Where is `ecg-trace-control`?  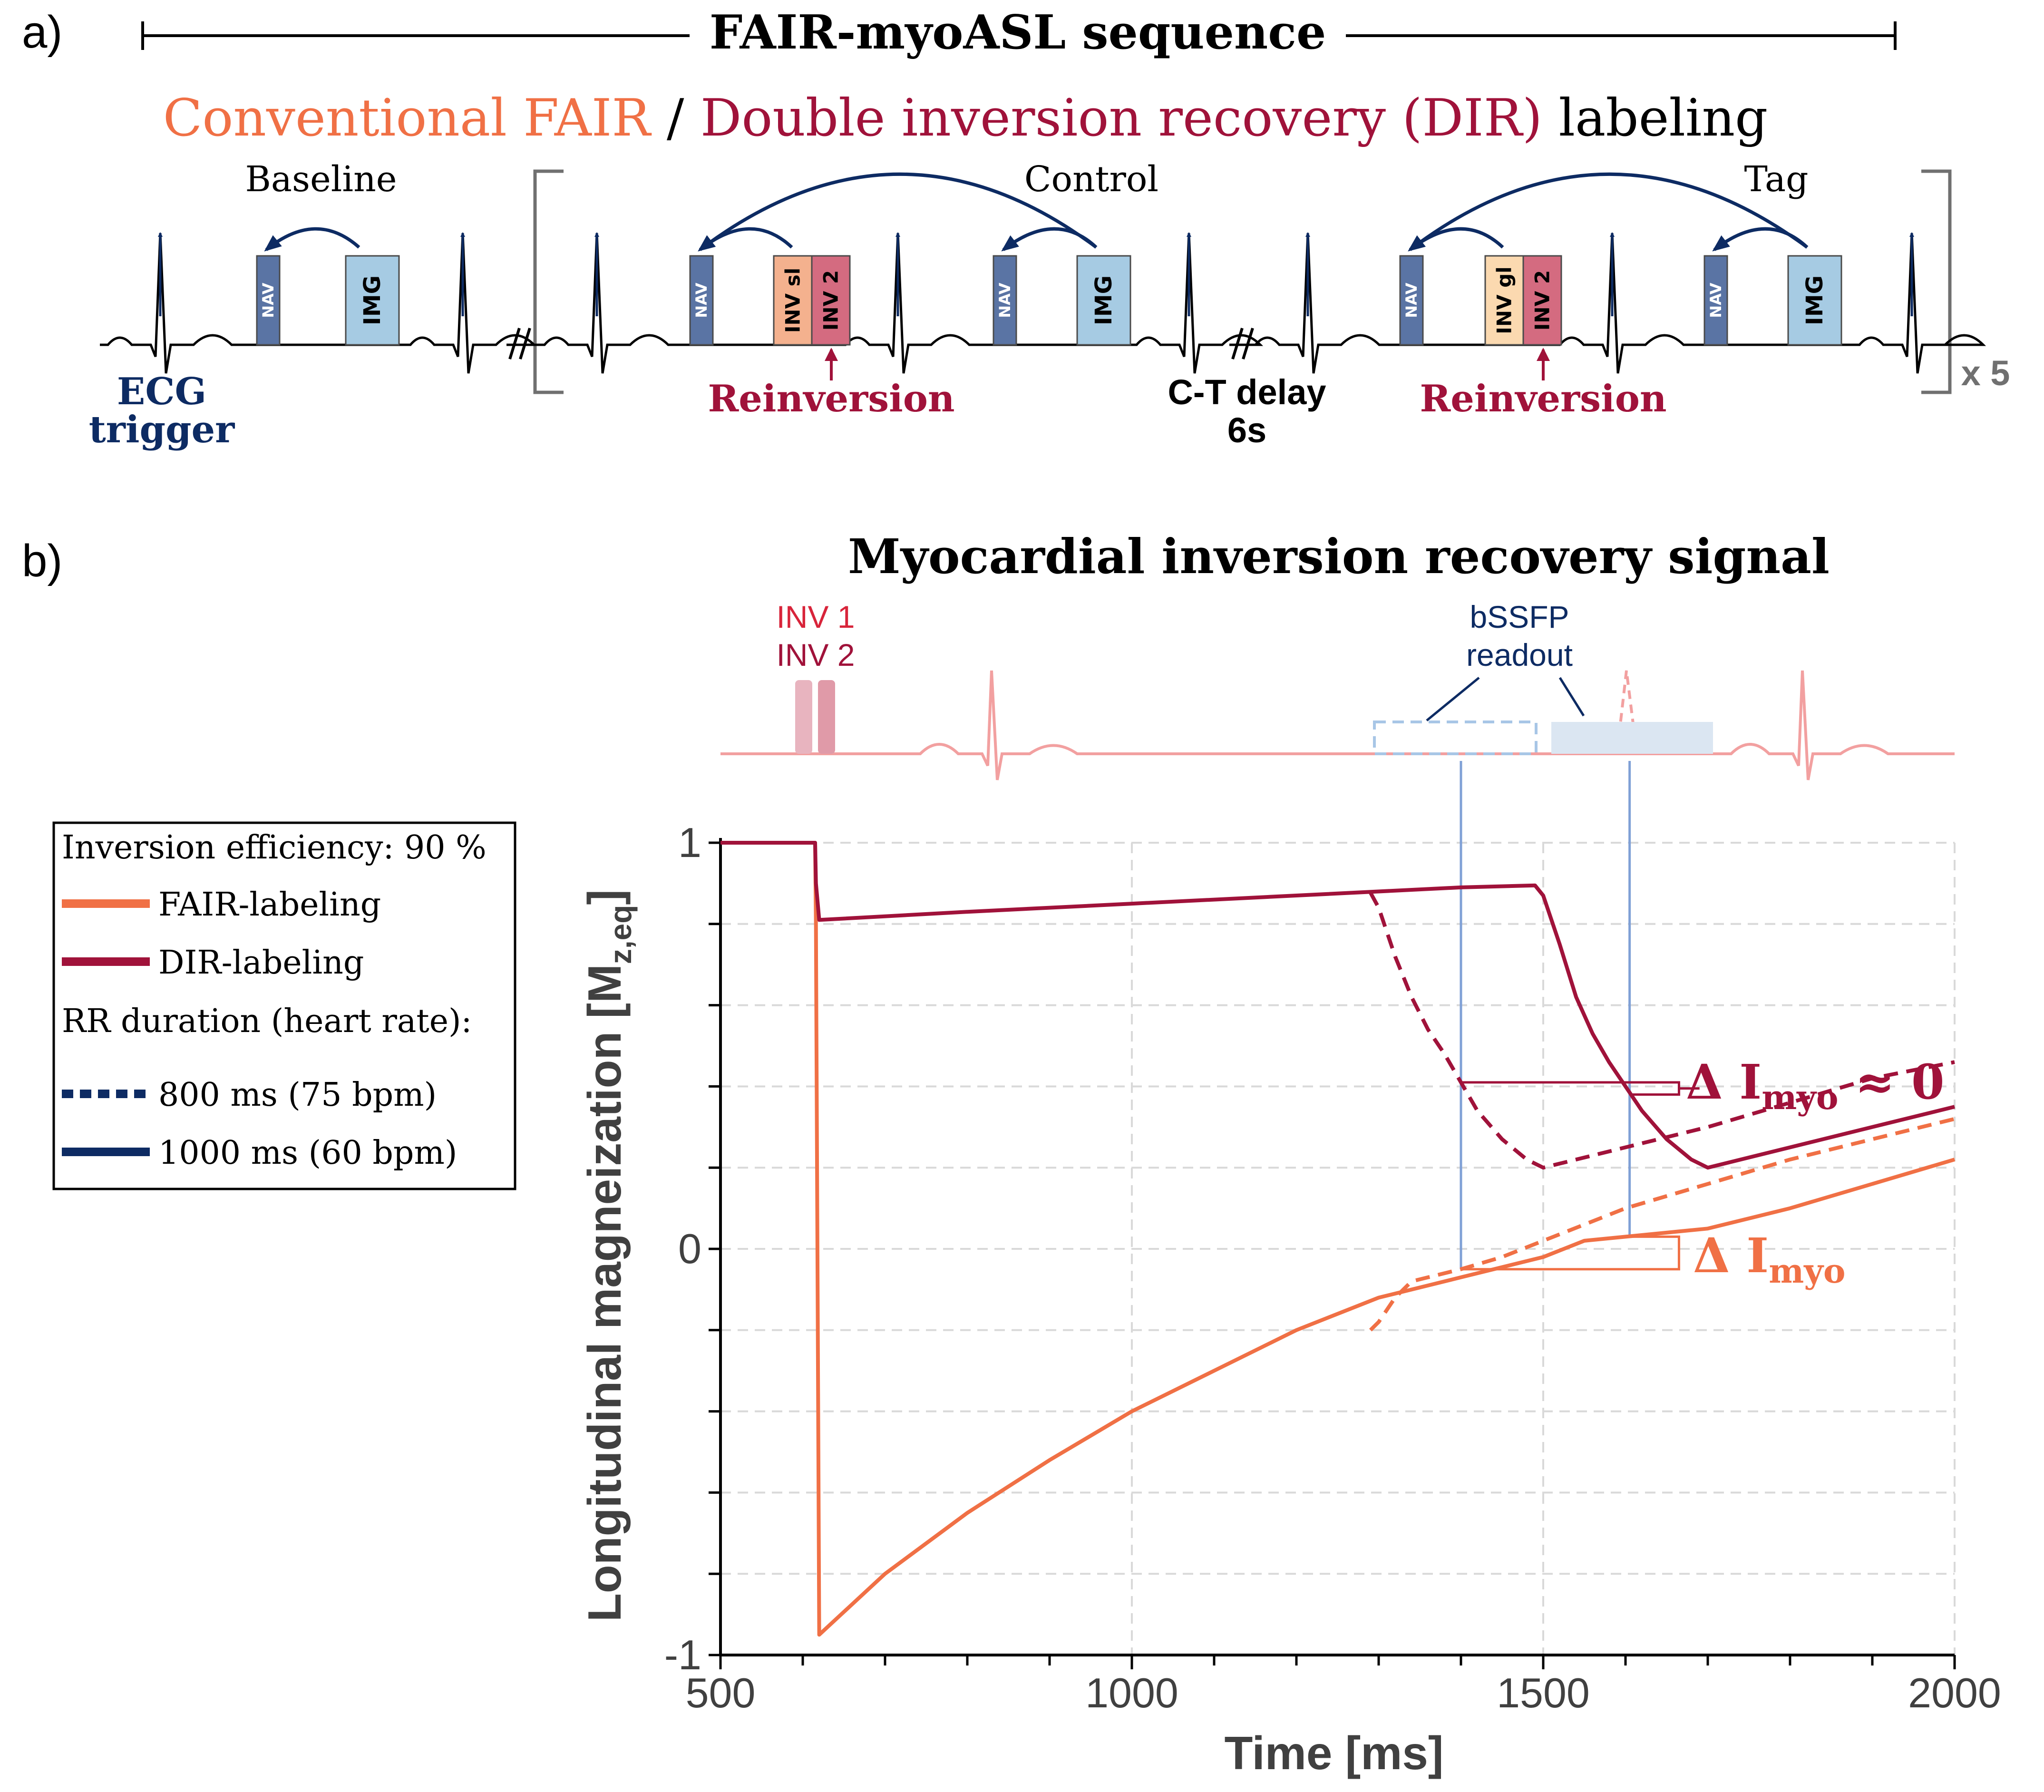
ecg-trace-control is located at coordinates (899, 303).